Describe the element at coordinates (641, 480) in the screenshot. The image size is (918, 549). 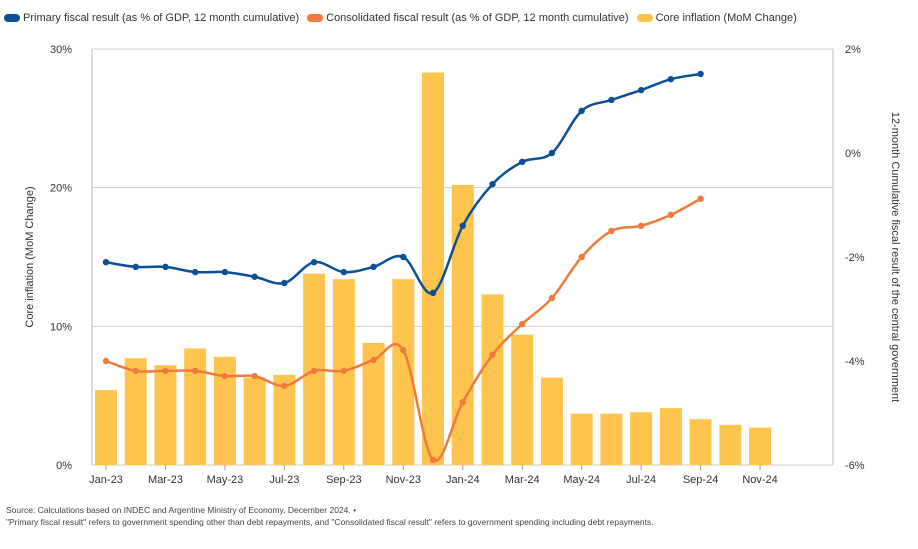
I see `x-tick-label: Jul-24` at that location.